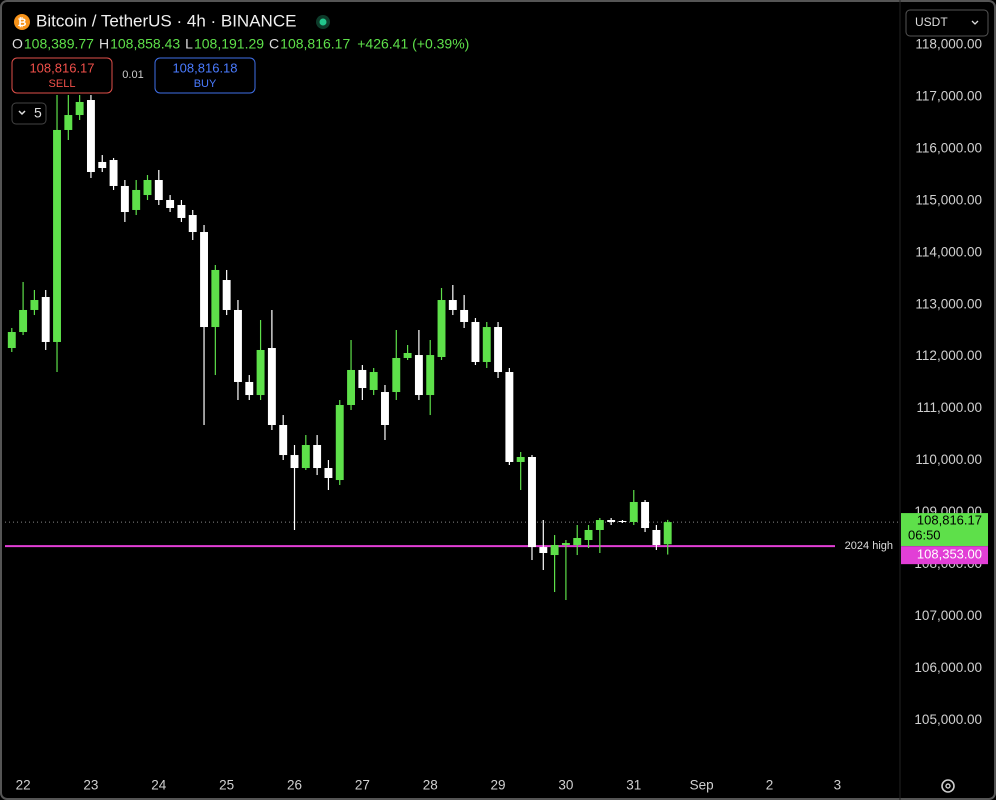 This screenshot has width=996, height=800. I want to click on y-tick-label: 106,000.00, so click(948, 667).